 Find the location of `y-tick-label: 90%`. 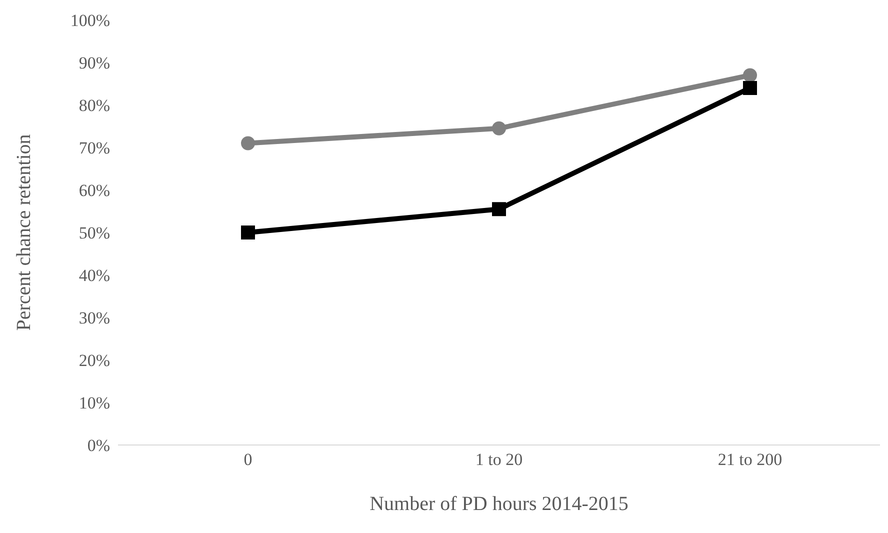

y-tick-label: 90% is located at coordinates (94, 63).